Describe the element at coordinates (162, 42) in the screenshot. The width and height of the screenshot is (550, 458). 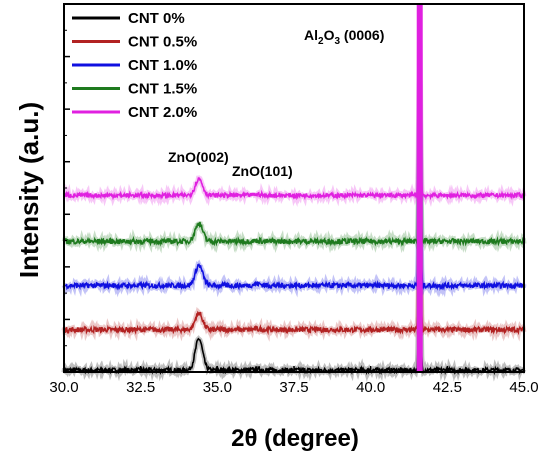
I see `legend-label: CNT 0.5%` at that location.